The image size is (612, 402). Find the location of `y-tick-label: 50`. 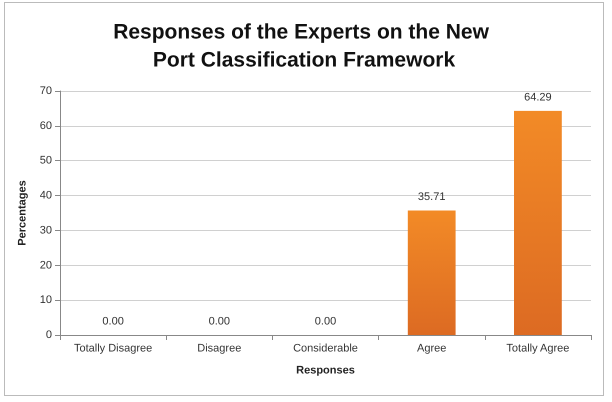

y-tick-label: 50 is located at coordinates (46, 160).